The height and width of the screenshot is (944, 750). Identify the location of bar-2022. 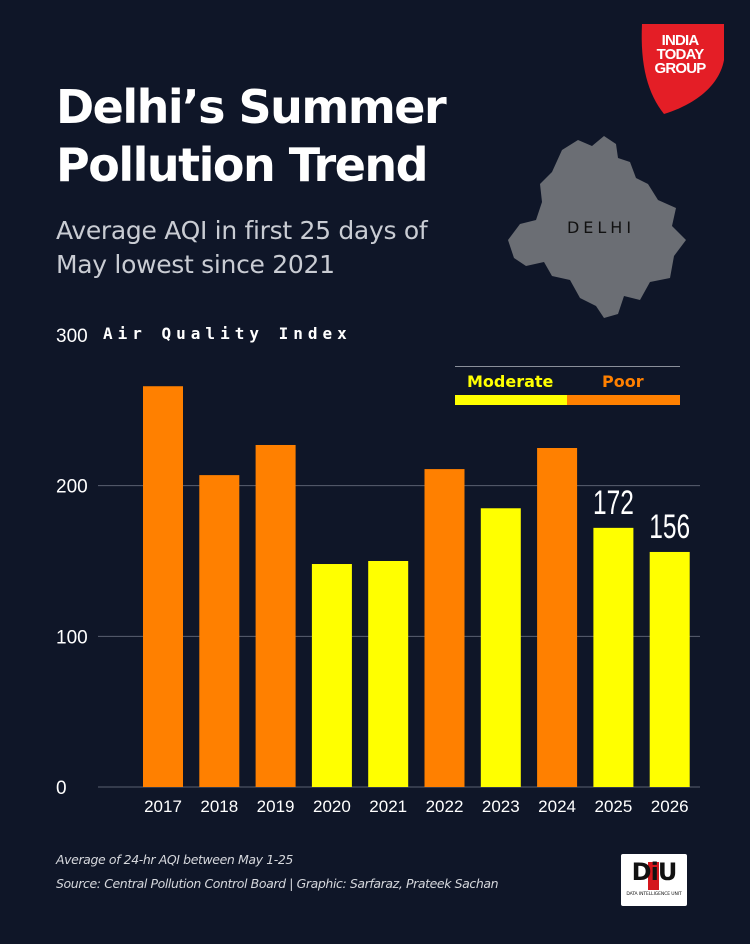
(444, 628).